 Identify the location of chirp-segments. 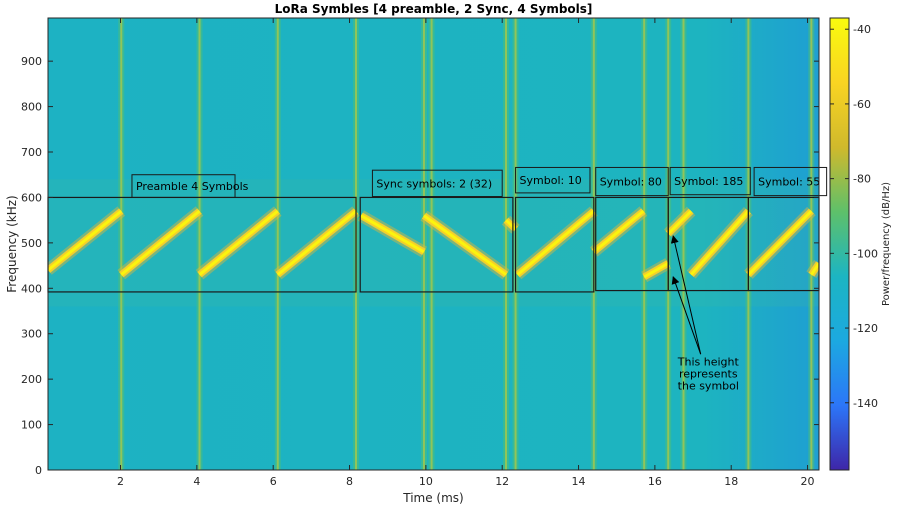
(433, 244).